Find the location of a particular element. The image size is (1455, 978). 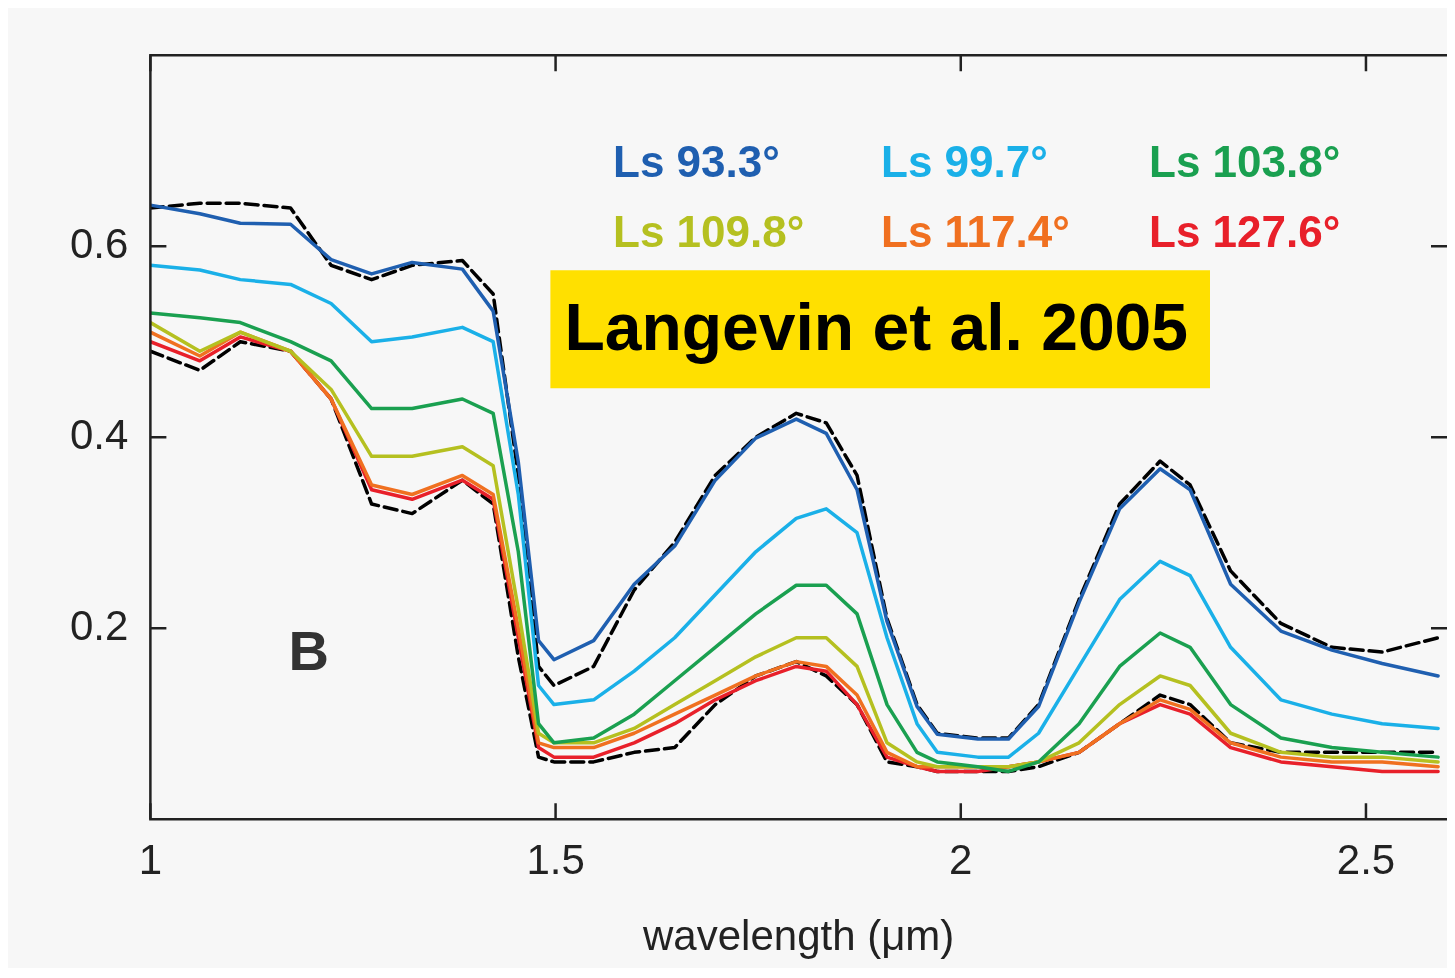

text: Ls 117.4° is located at coordinates (975, 232).